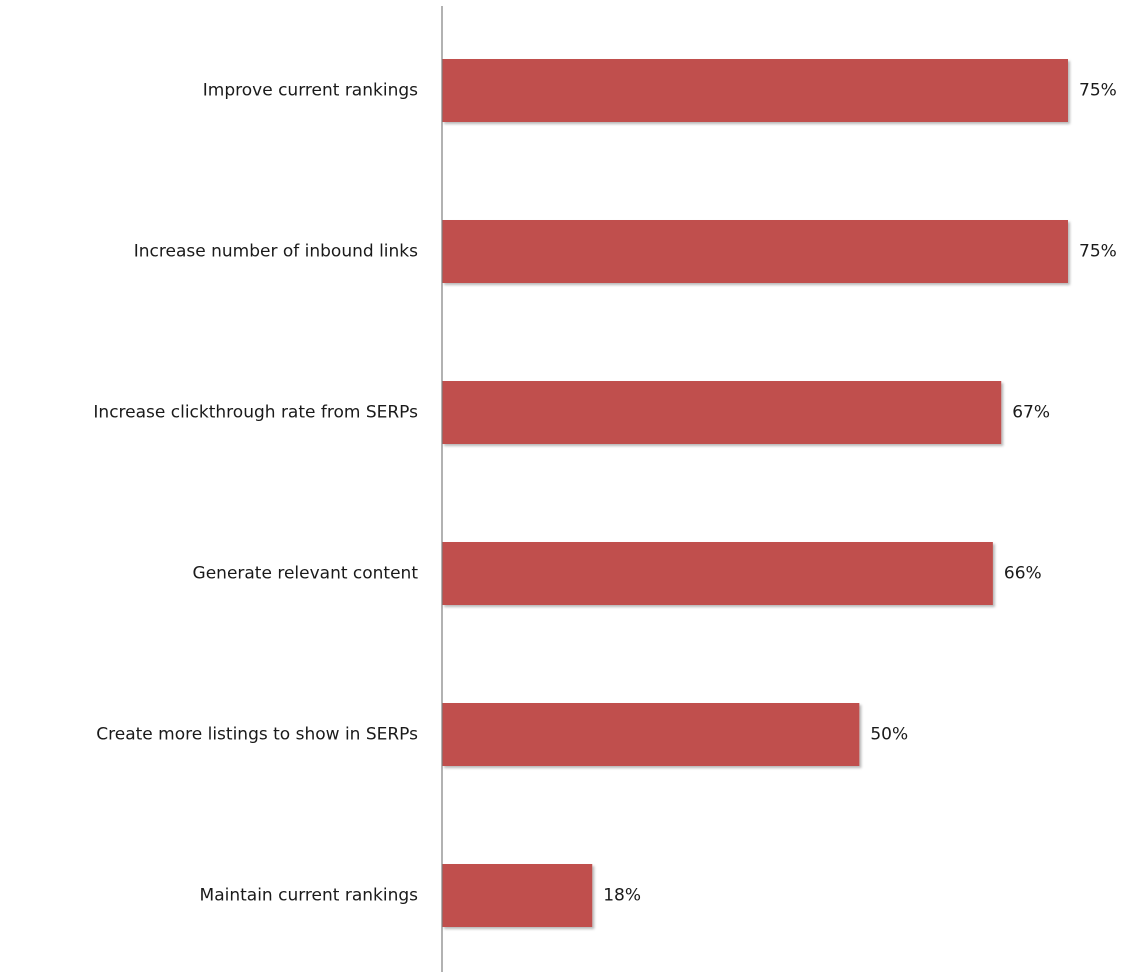  I want to click on data-label: 66%, so click(1023, 574).